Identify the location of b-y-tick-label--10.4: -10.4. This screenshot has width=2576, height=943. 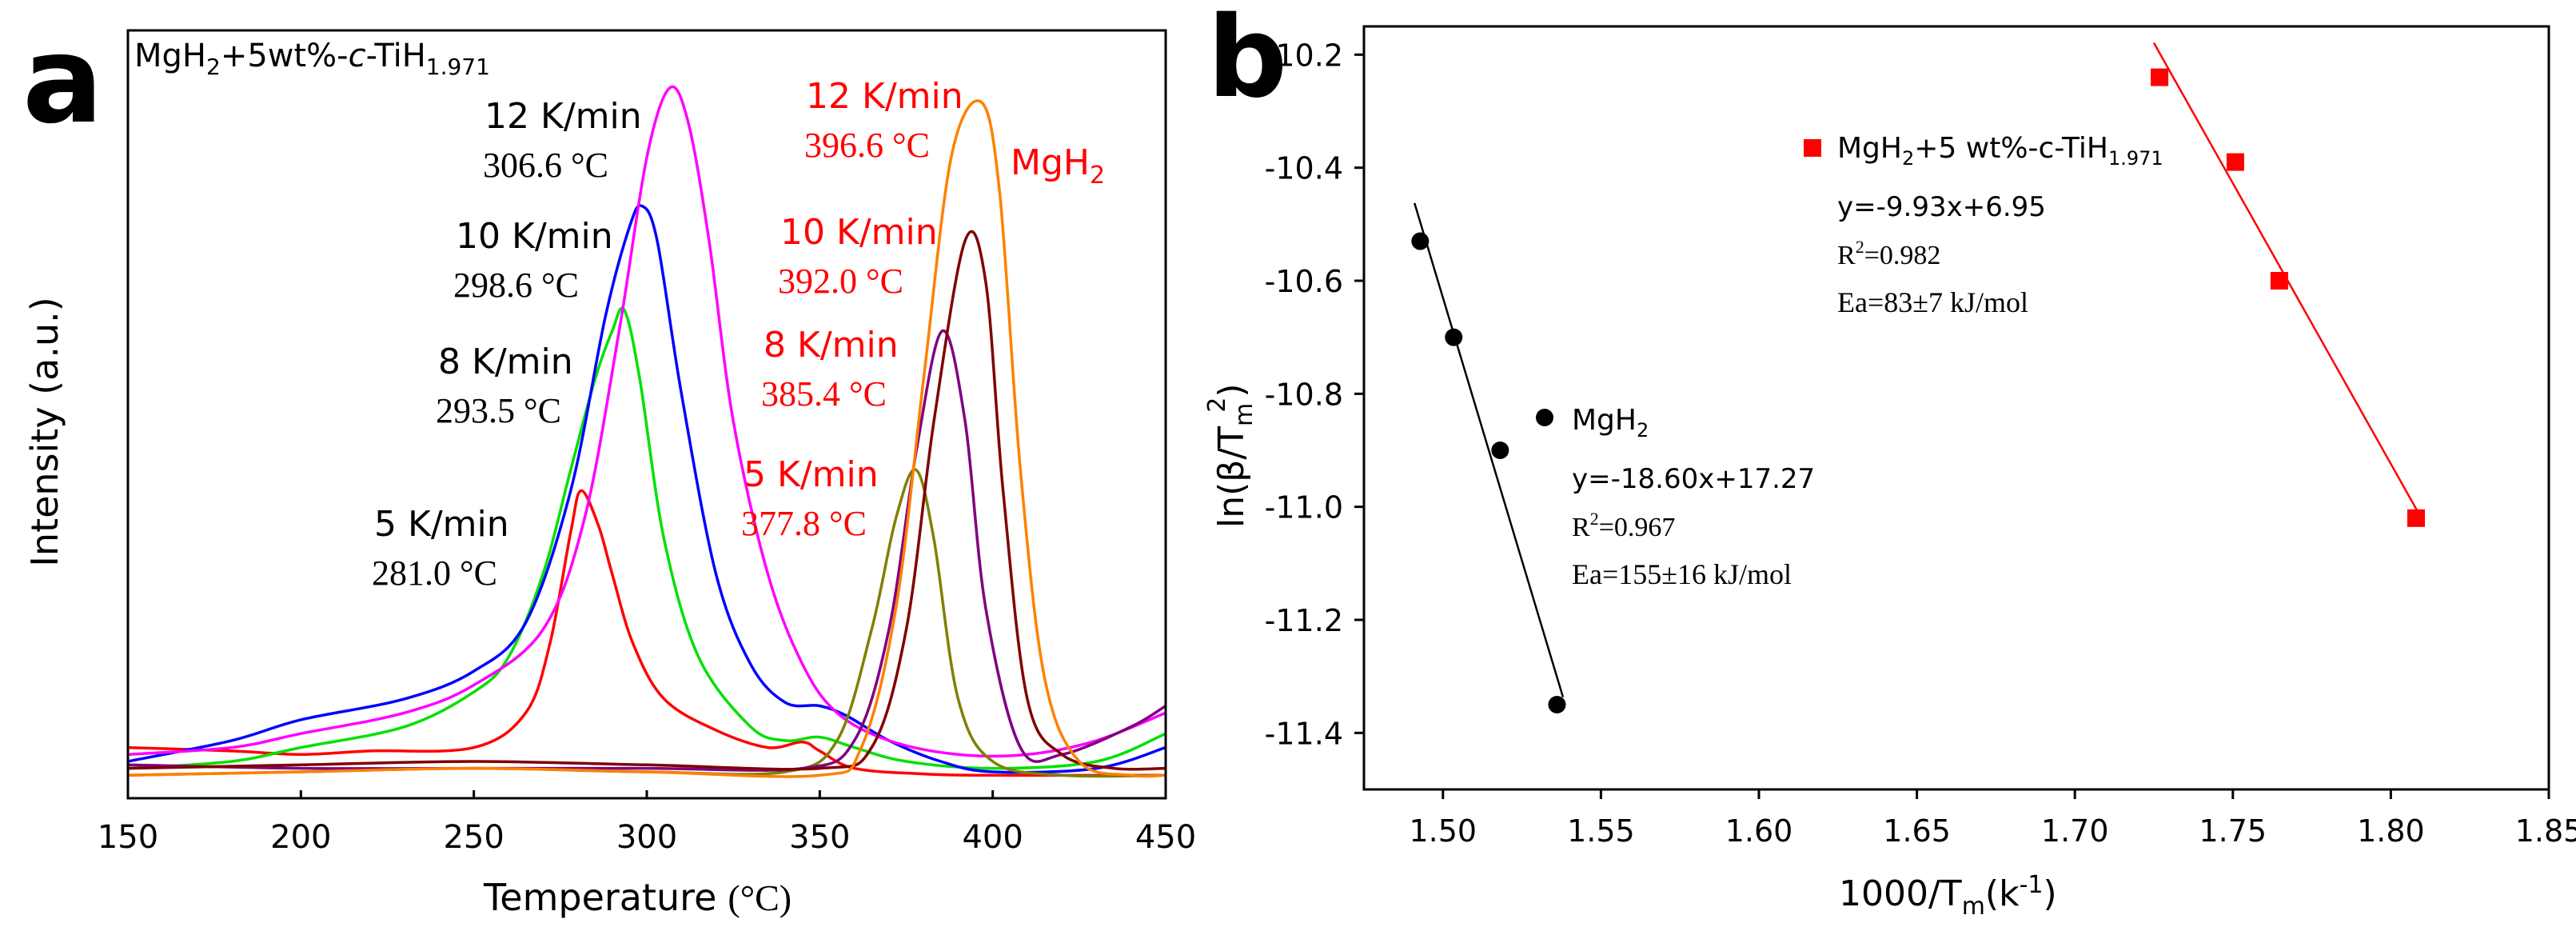
(1304, 168).